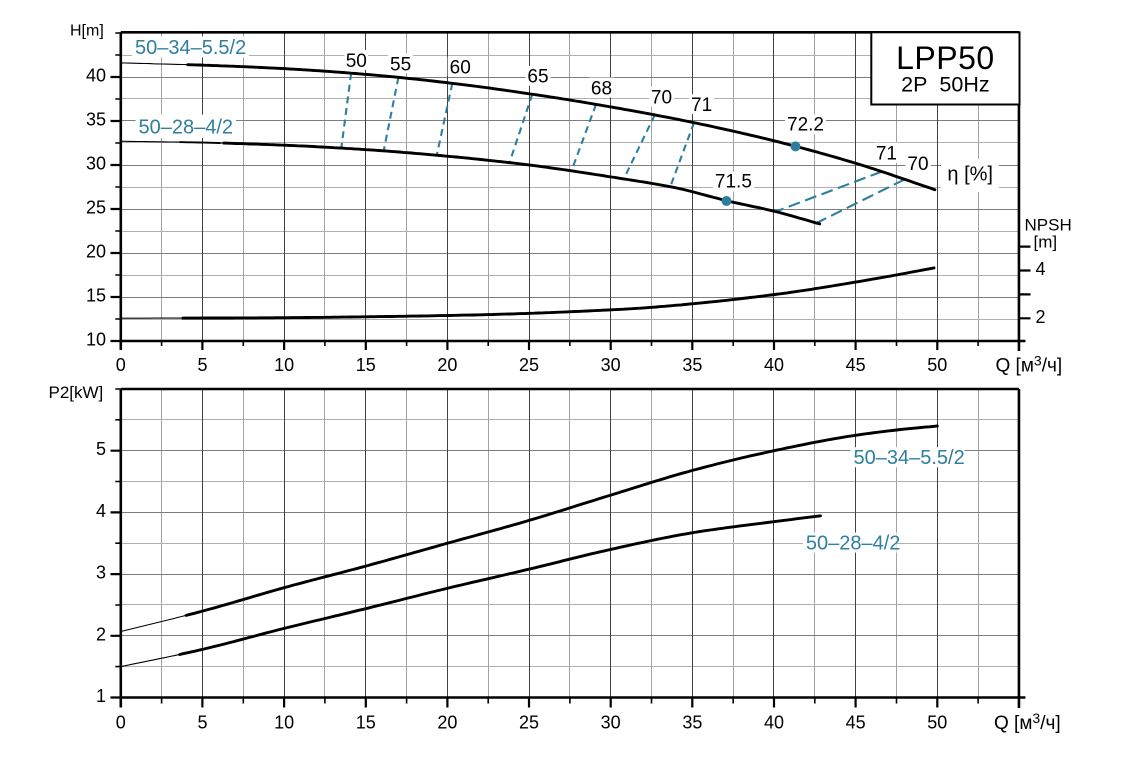 This screenshot has width=1130, height=768. I want to click on svg-text: H[m], so click(87, 31).